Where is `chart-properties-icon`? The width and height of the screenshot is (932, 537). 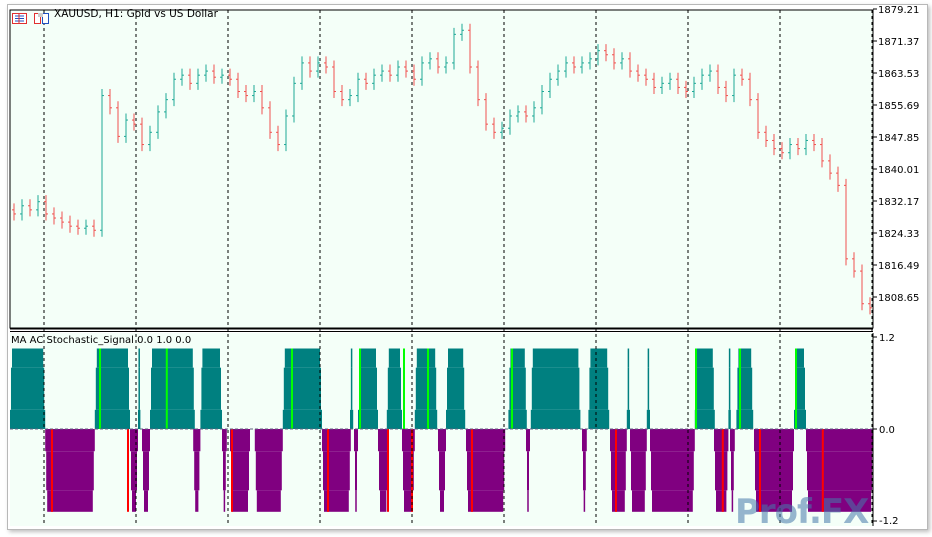
chart-properties-icon is located at coordinates (19, 16).